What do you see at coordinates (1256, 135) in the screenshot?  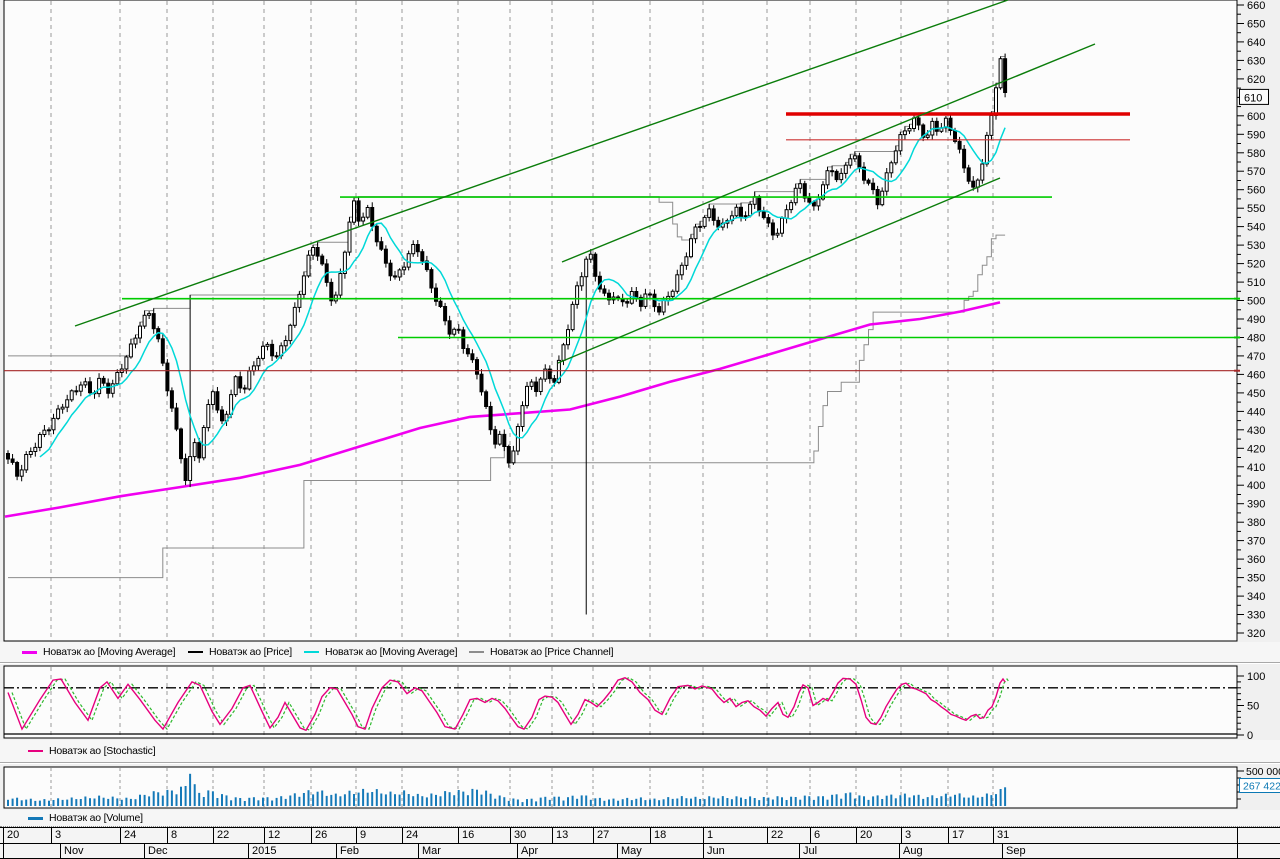 I see `svg-text: 590` at bounding box center [1256, 135].